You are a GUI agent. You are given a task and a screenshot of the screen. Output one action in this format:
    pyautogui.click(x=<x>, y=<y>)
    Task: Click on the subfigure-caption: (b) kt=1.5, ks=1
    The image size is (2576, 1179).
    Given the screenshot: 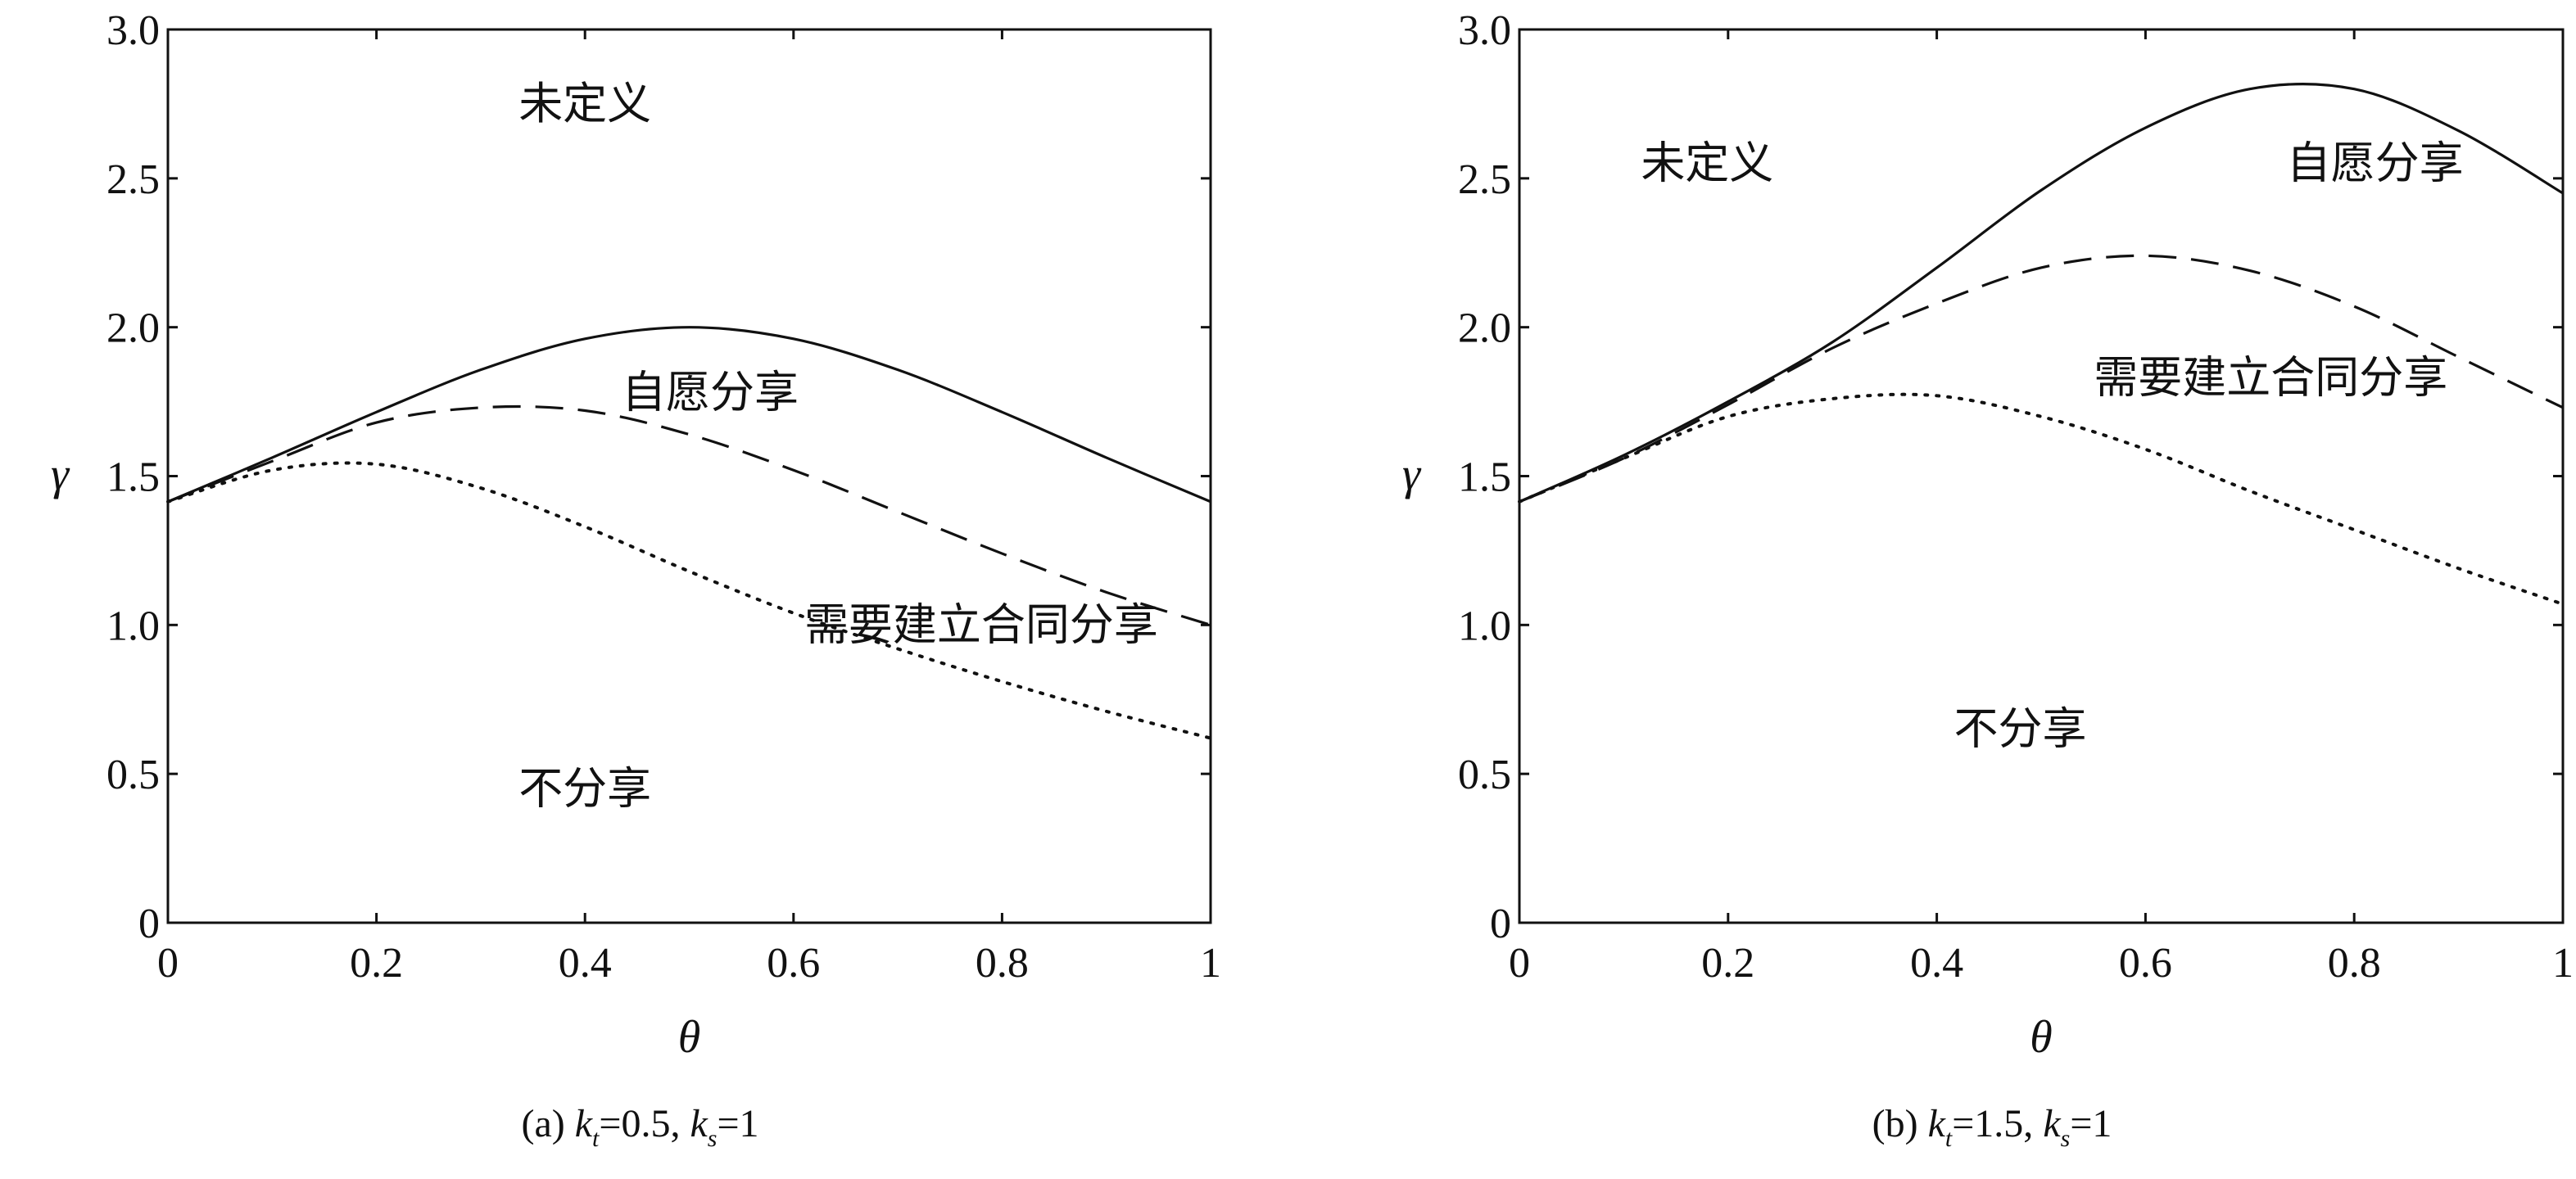 What is the action you would take?
    pyautogui.click(x=1992, y=1127)
    